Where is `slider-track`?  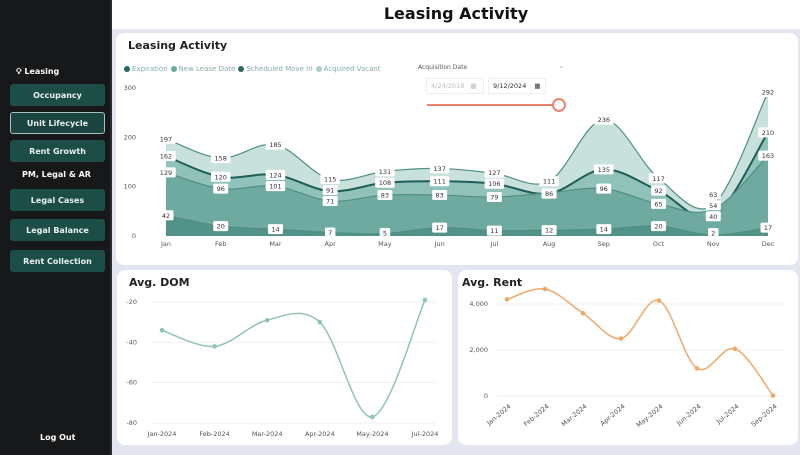 slider-track is located at coordinates (491, 105).